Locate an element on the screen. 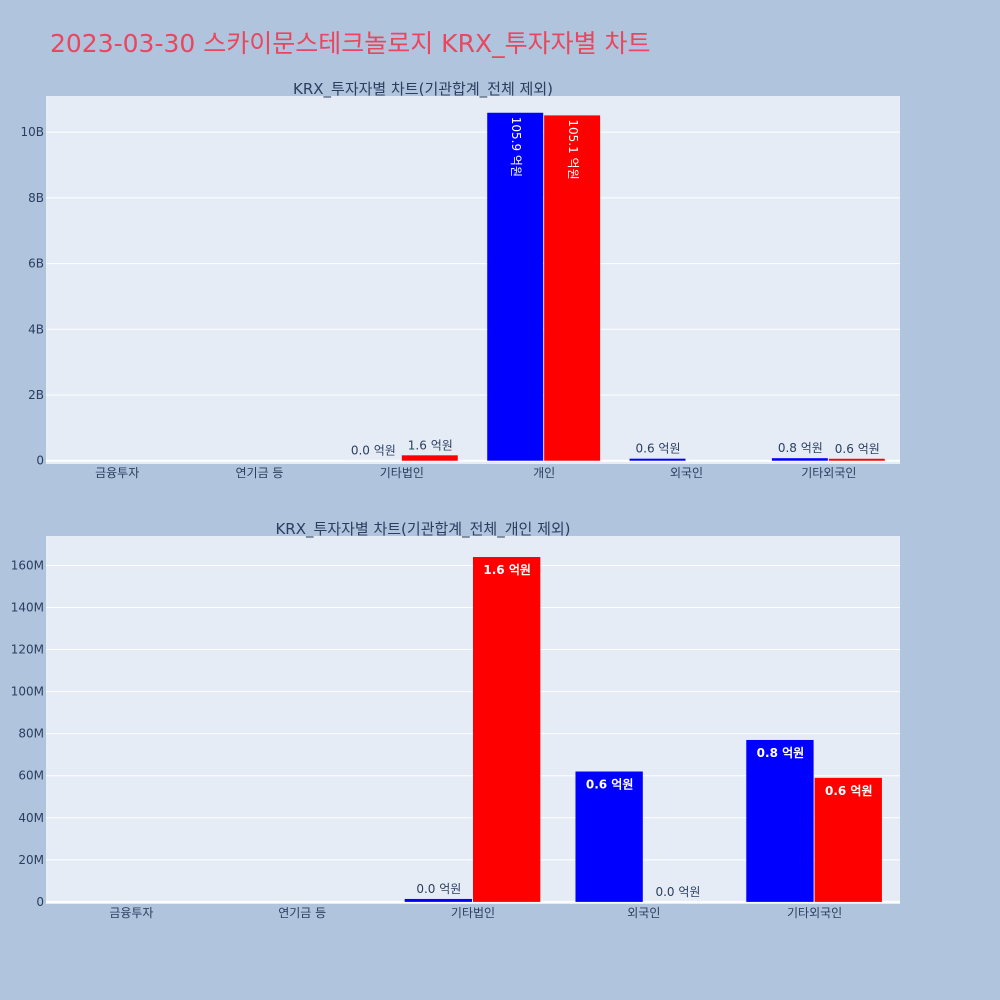 The height and width of the screenshot is (1000, 1000). y-tick-label: 100M is located at coordinates (27, 692).